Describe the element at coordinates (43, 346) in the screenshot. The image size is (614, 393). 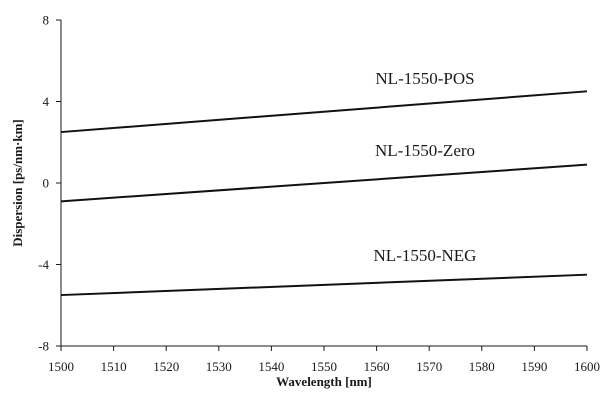
I see `y-tick-label: -8` at that location.